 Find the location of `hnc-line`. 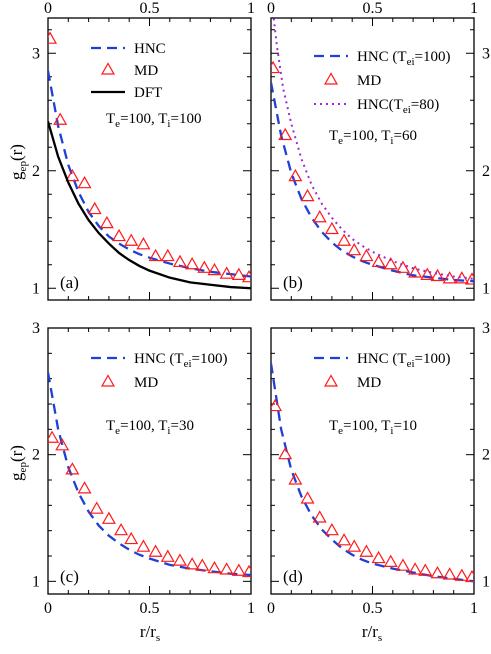

hnc-line is located at coordinates (149, 174).